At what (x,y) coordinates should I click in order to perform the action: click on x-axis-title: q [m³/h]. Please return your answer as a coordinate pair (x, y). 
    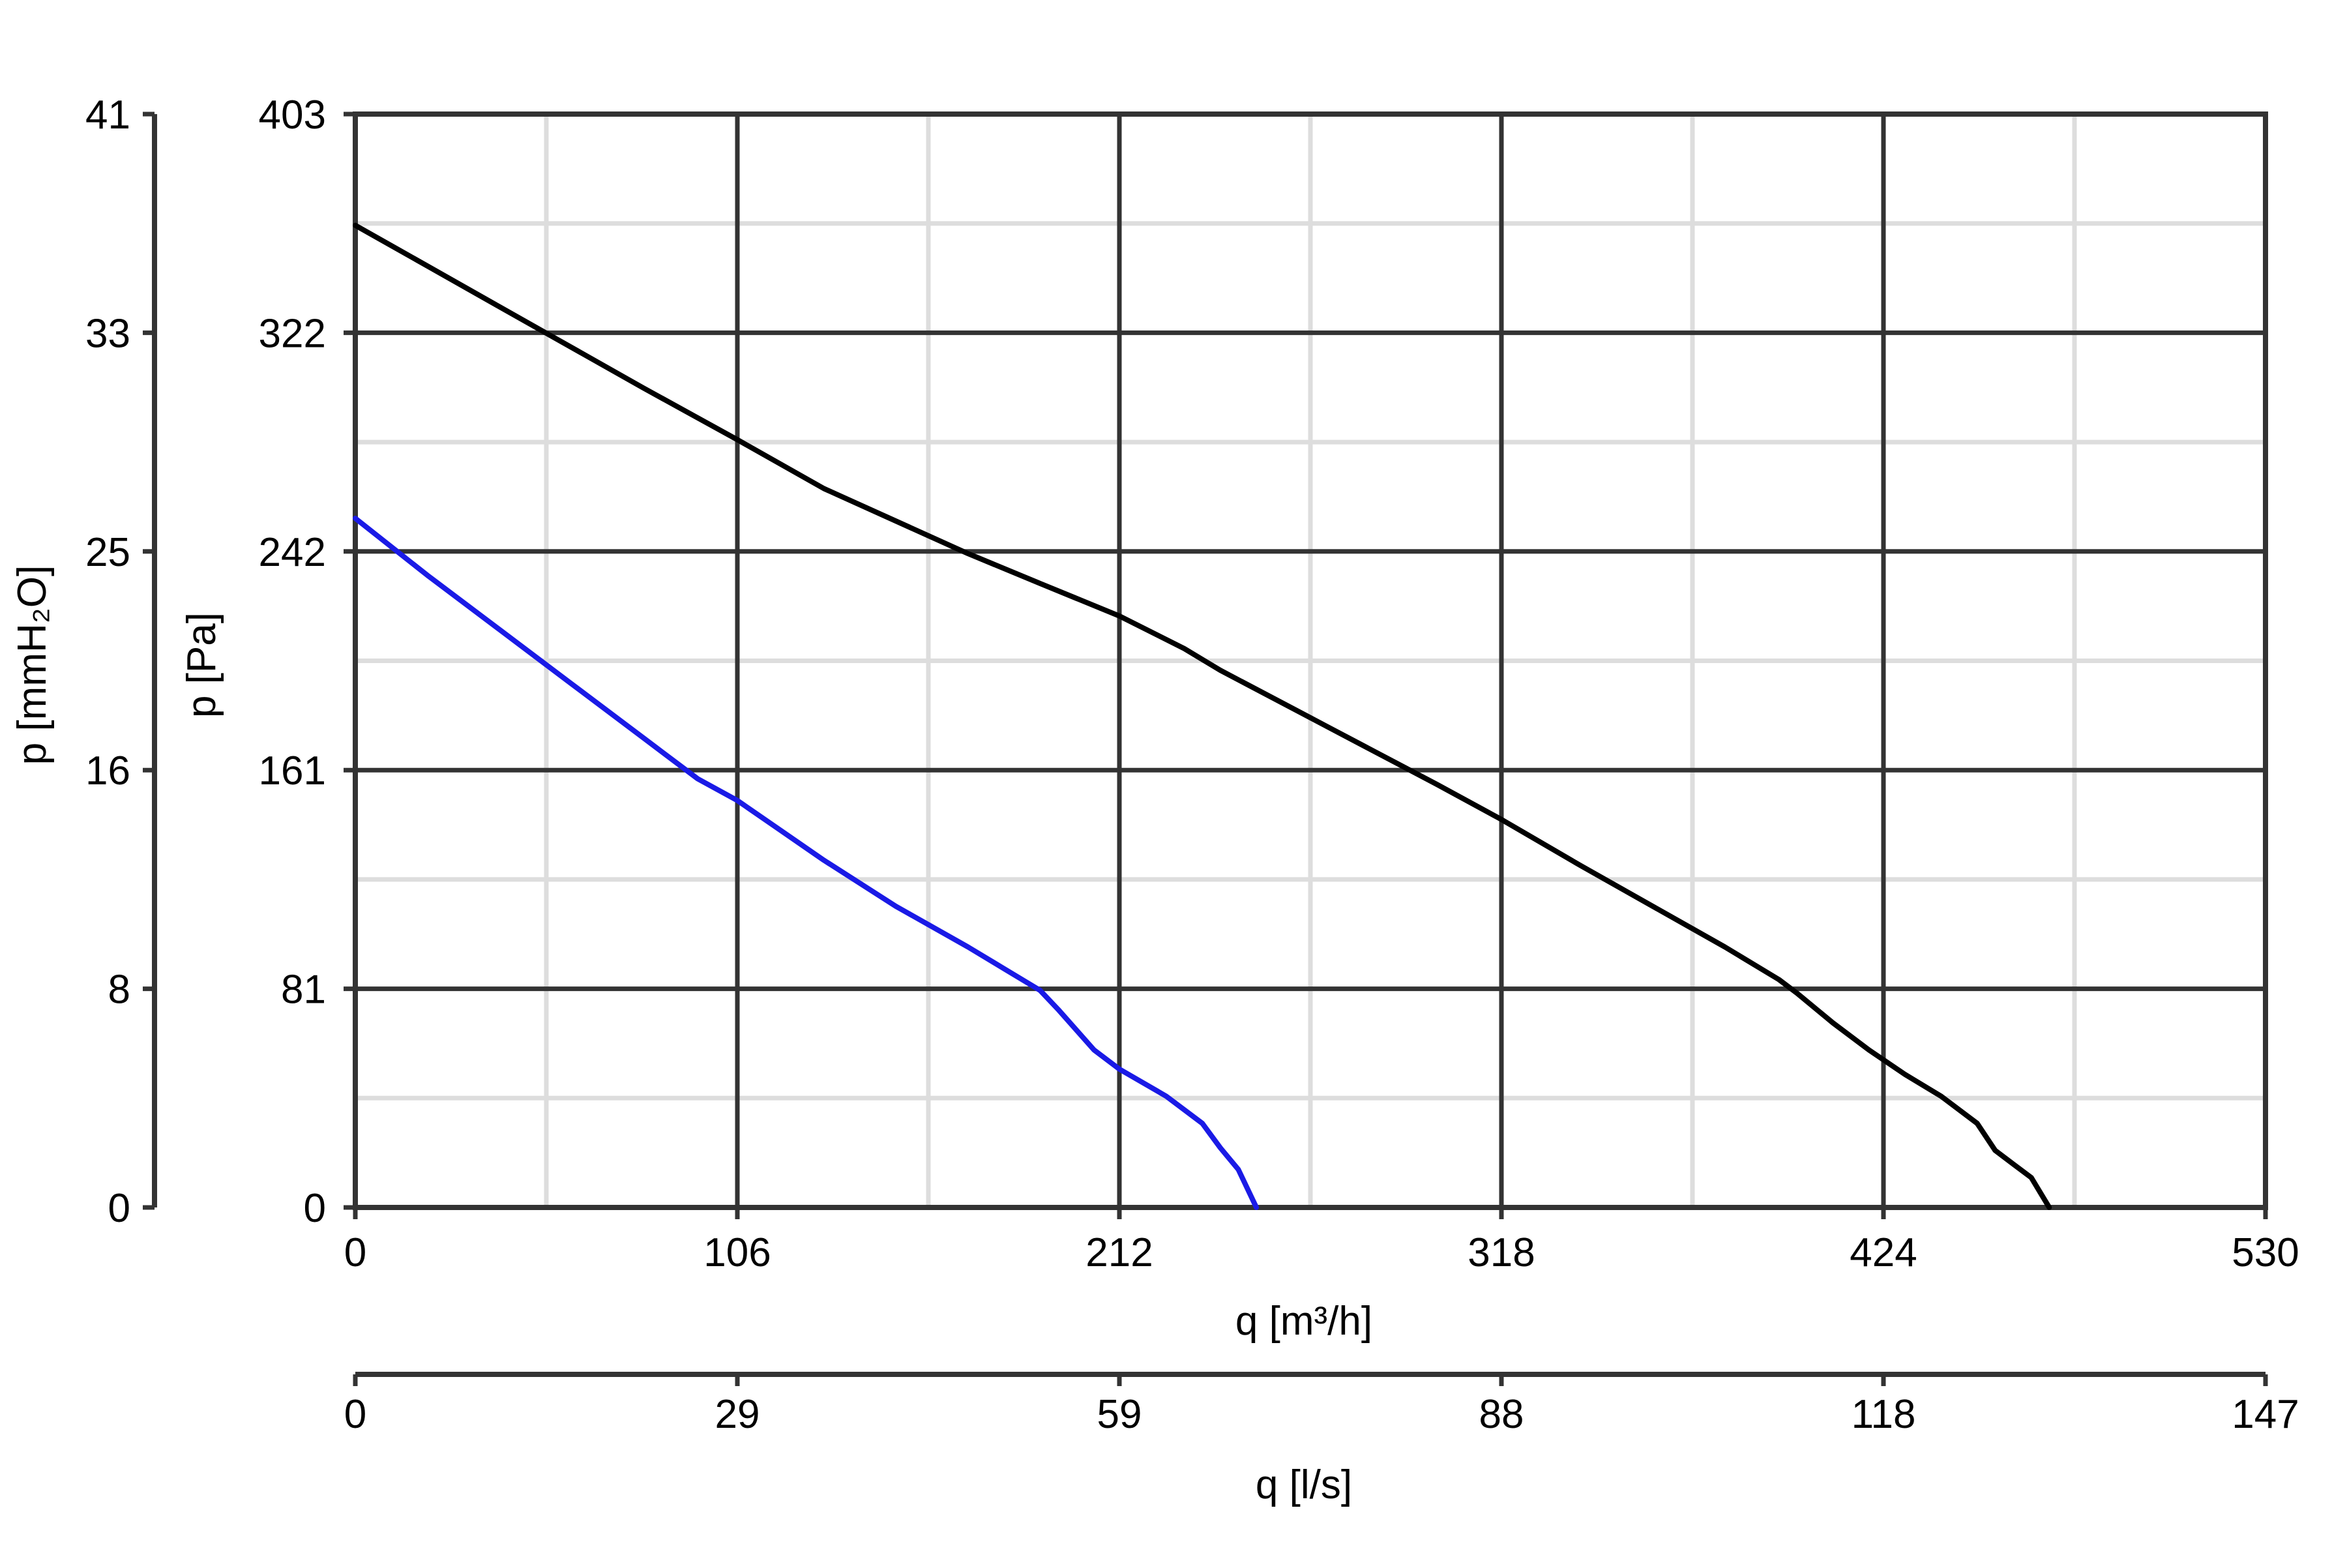
    Looking at the image, I should click on (1303, 1322).